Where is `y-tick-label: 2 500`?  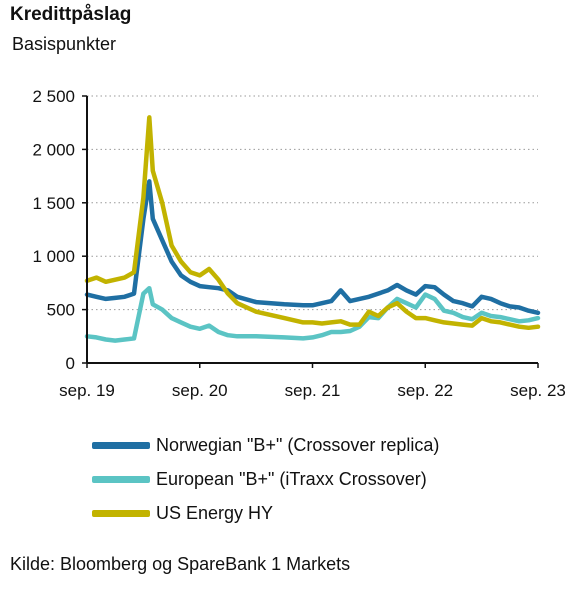
y-tick-label: 2 500 is located at coordinates (53, 96).